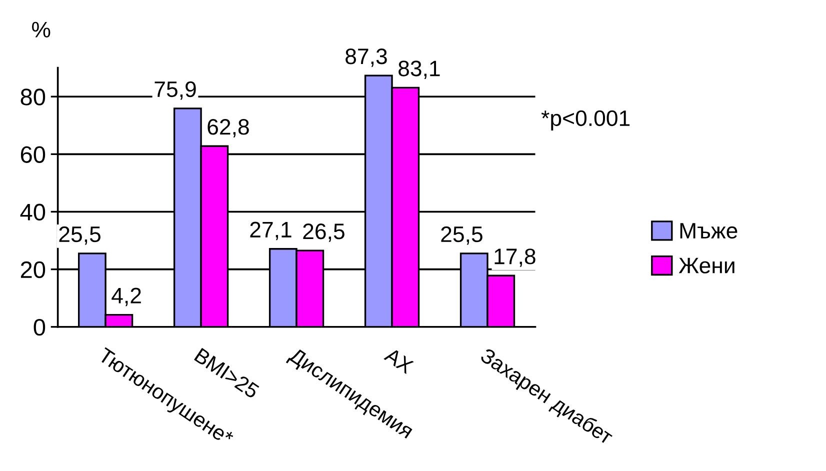 The width and height of the screenshot is (826, 471). Describe the element at coordinates (33, 269) in the screenshot. I see `y-tick-label: 20` at that location.